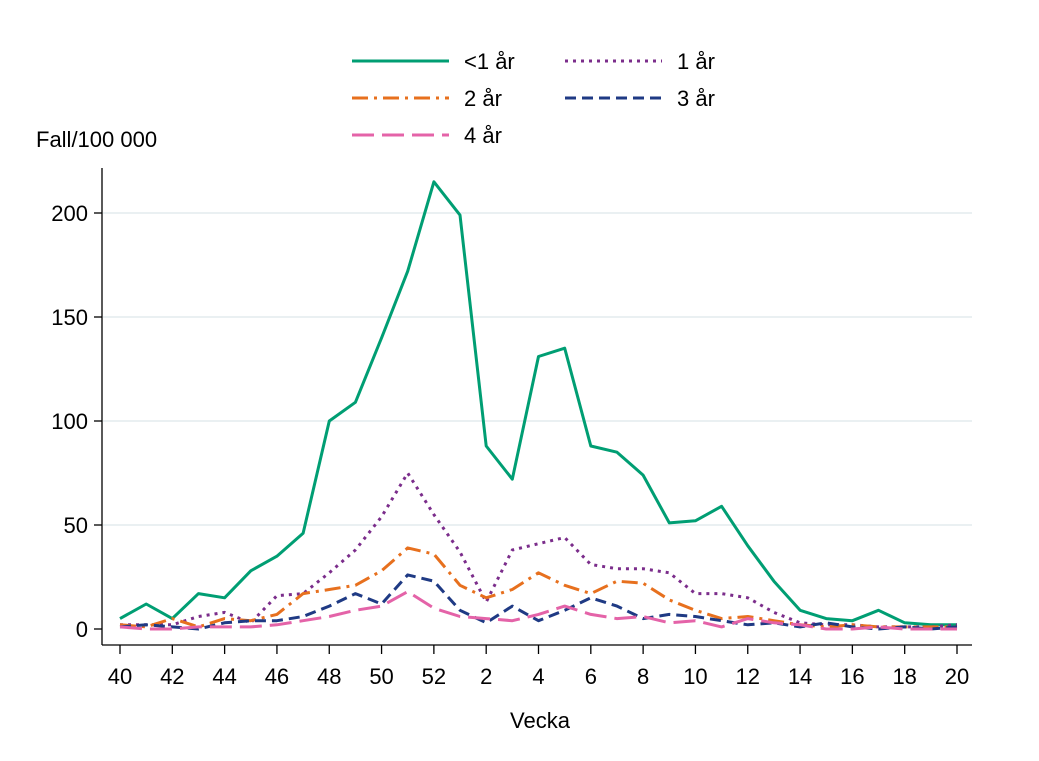  I want to click on x-tick-label: 50, so click(381, 676).